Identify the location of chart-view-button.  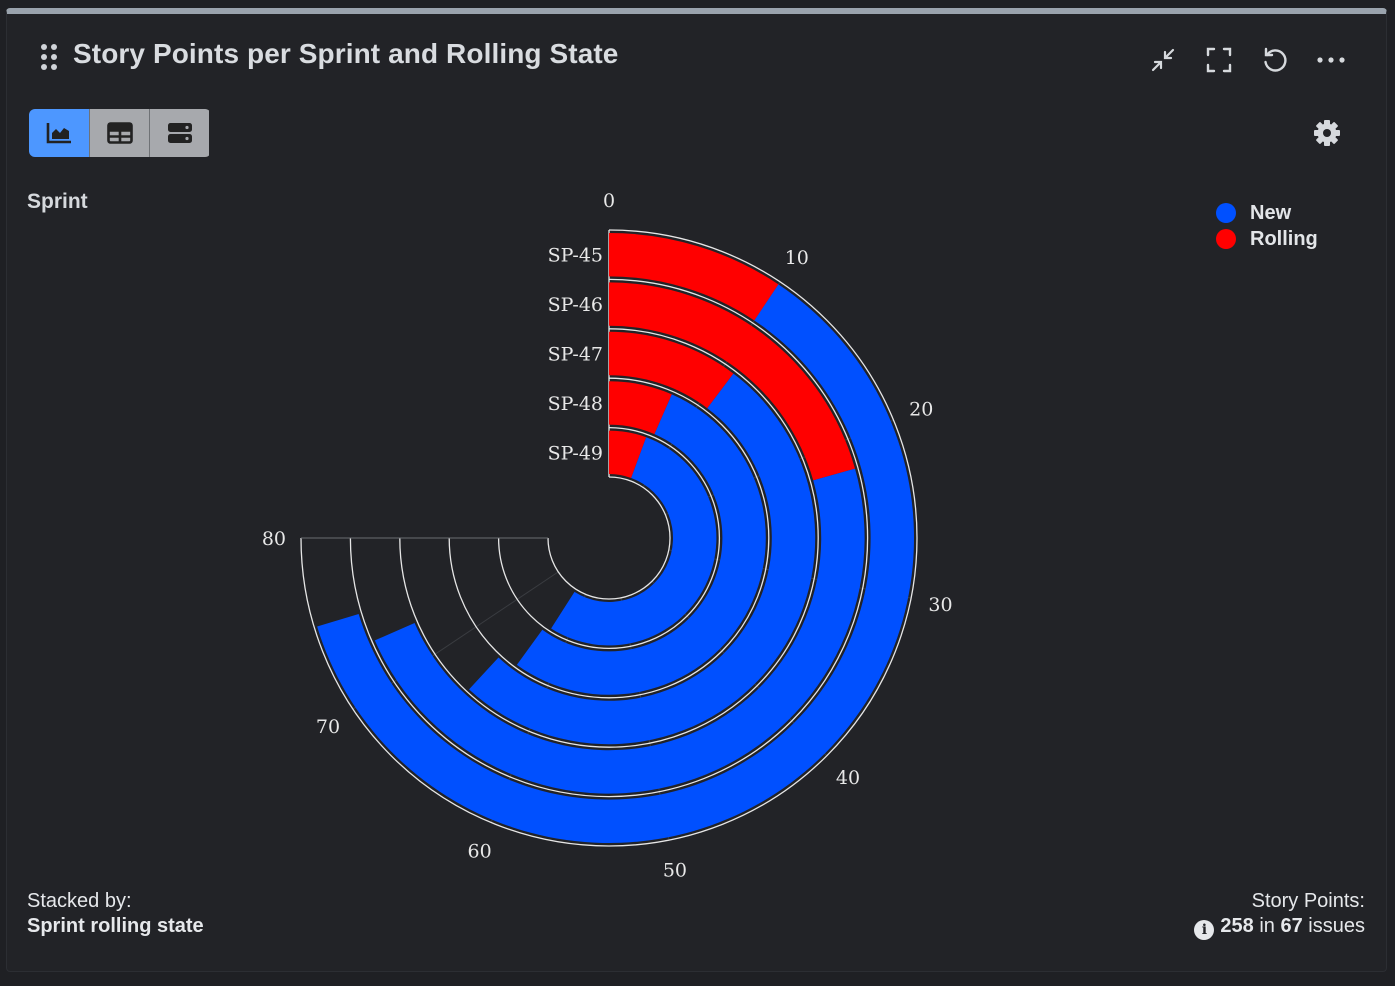
(59, 133).